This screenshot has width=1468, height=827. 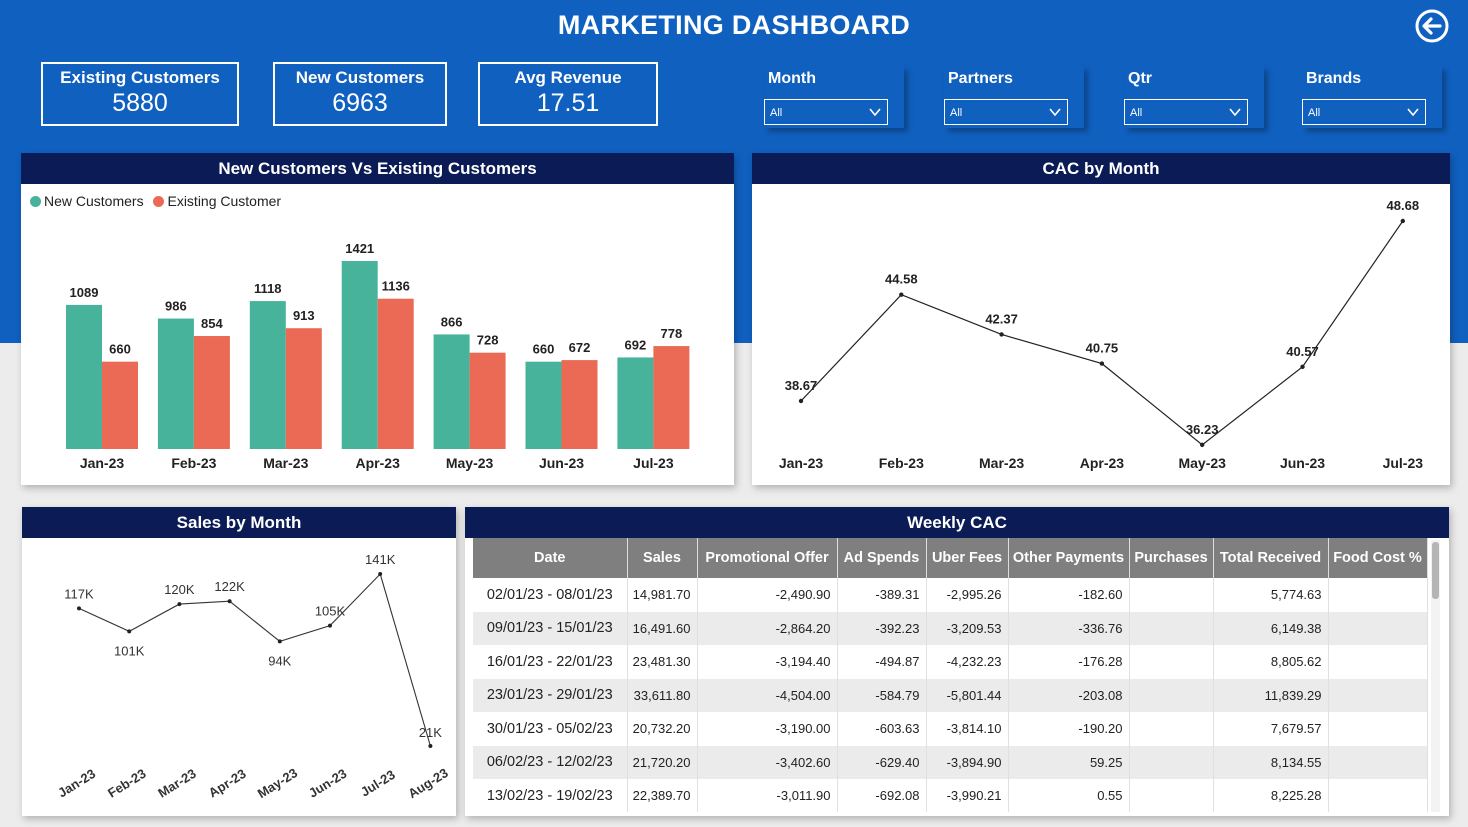 What do you see at coordinates (1001, 334) in the screenshot?
I see `cac-point` at bounding box center [1001, 334].